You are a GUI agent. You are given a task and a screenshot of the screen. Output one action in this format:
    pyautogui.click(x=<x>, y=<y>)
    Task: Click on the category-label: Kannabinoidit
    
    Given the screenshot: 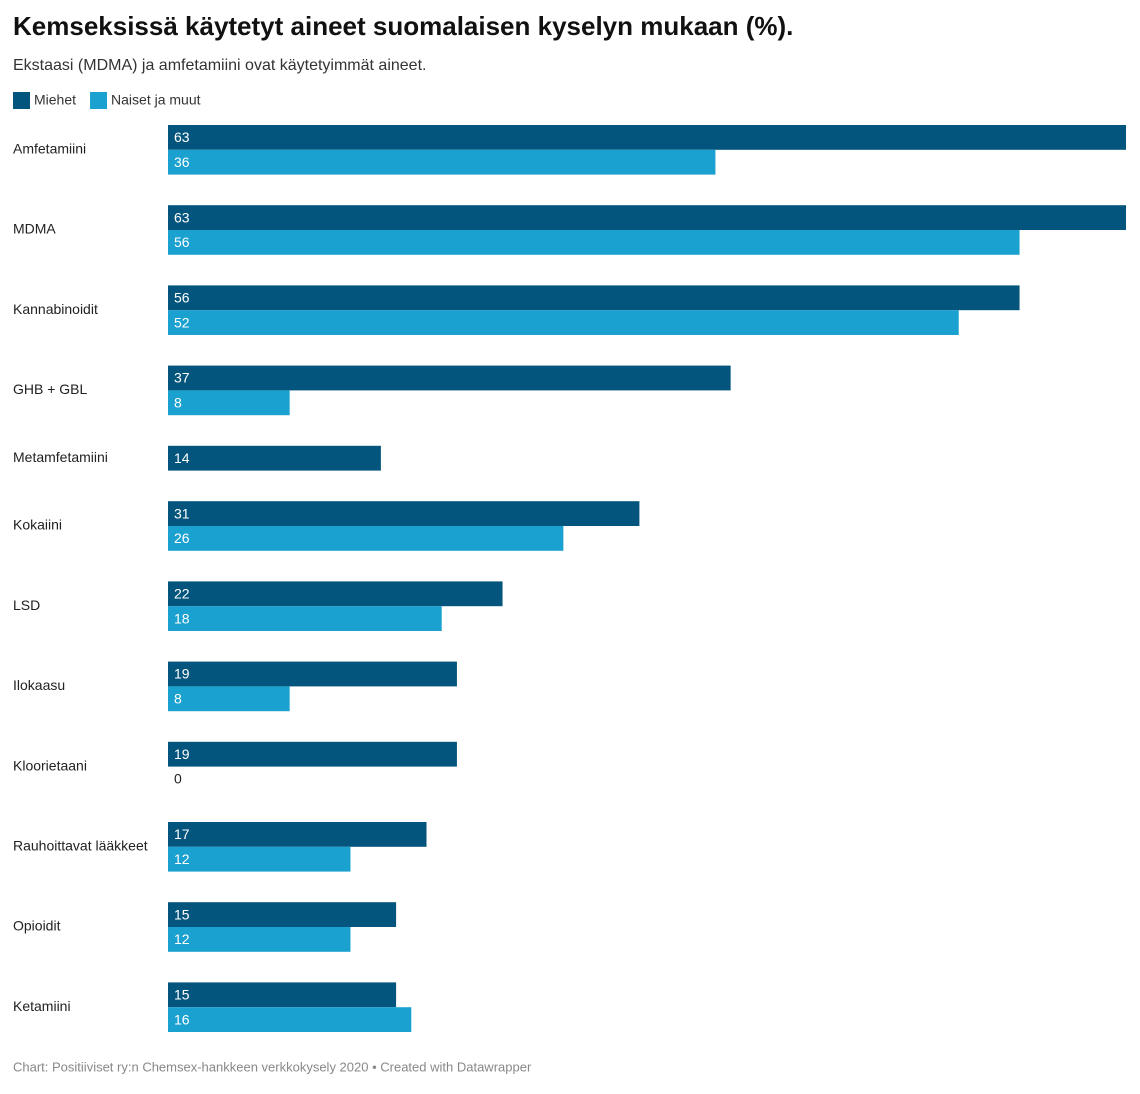 What is the action you would take?
    pyautogui.click(x=55, y=309)
    